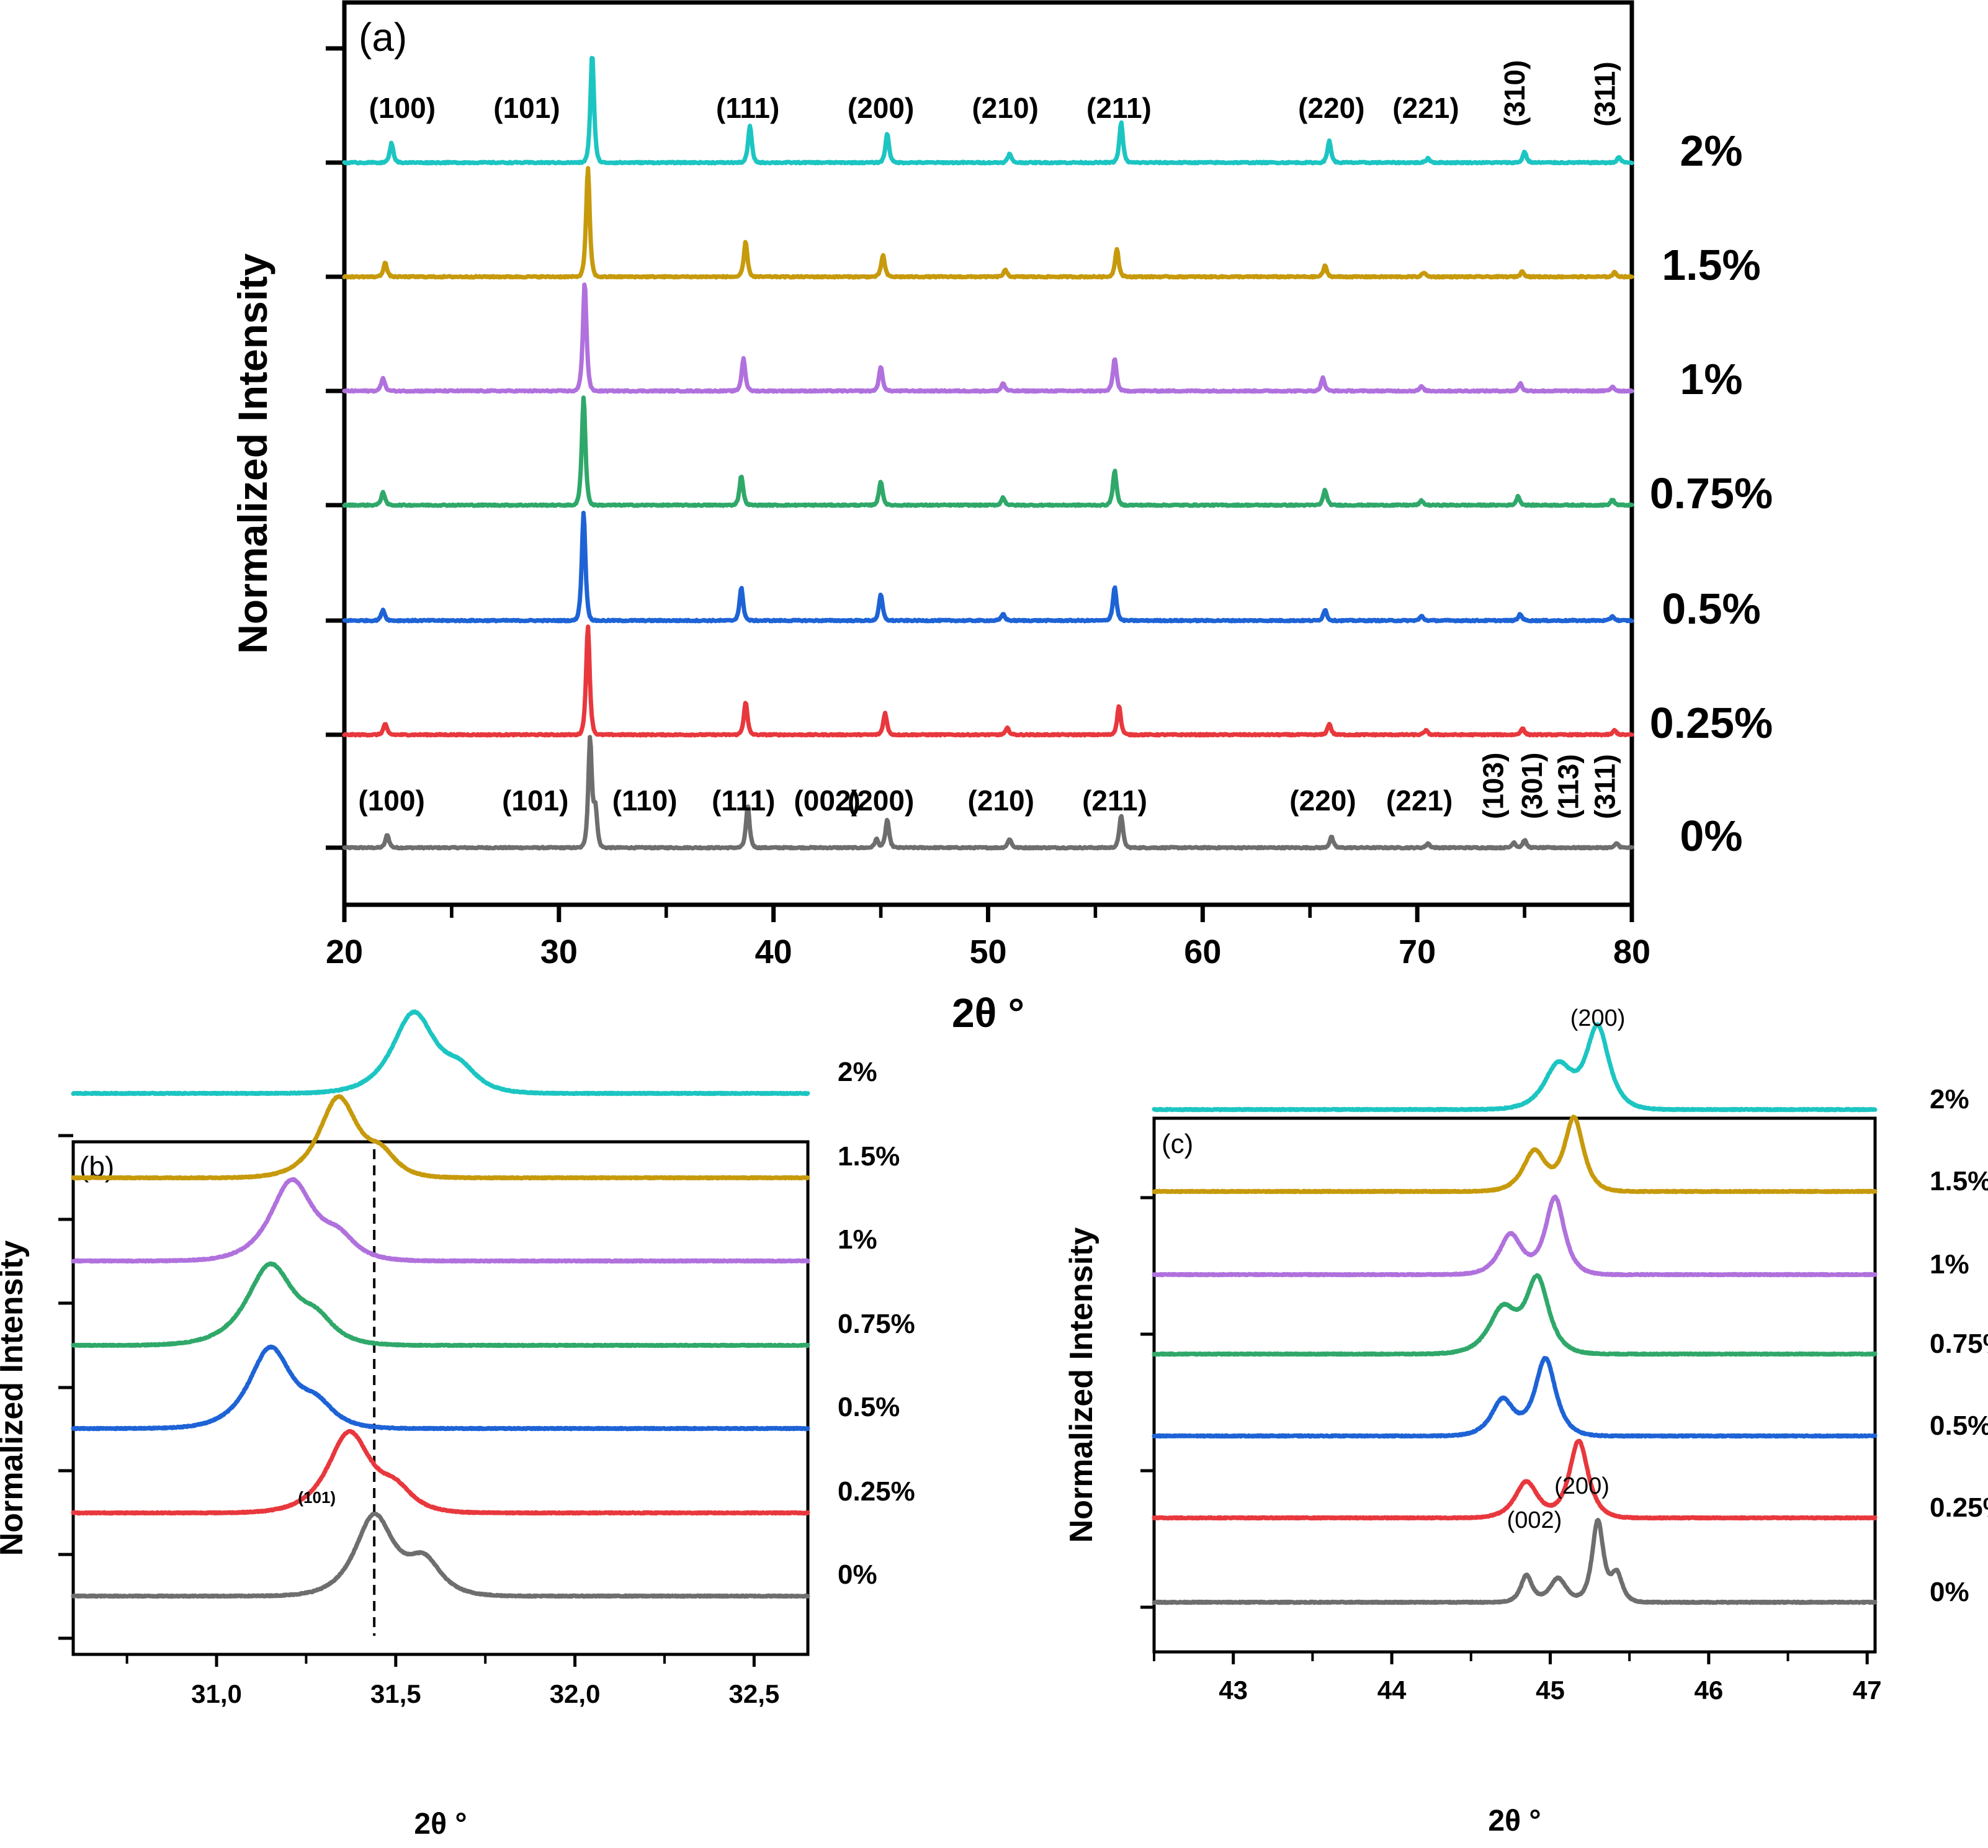 Image resolution: width=1988 pixels, height=1848 pixels. What do you see at coordinates (1177, 1144) in the screenshot?
I see `panel-tag: (c)` at bounding box center [1177, 1144].